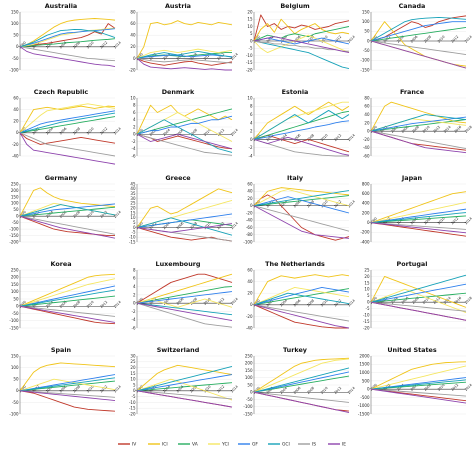 This screenshot has width=474, height=451. What do you see at coordinates (178, 92) in the screenshot?
I see `panel-title-denmark: Denmark` at bounding box center [178, 92].